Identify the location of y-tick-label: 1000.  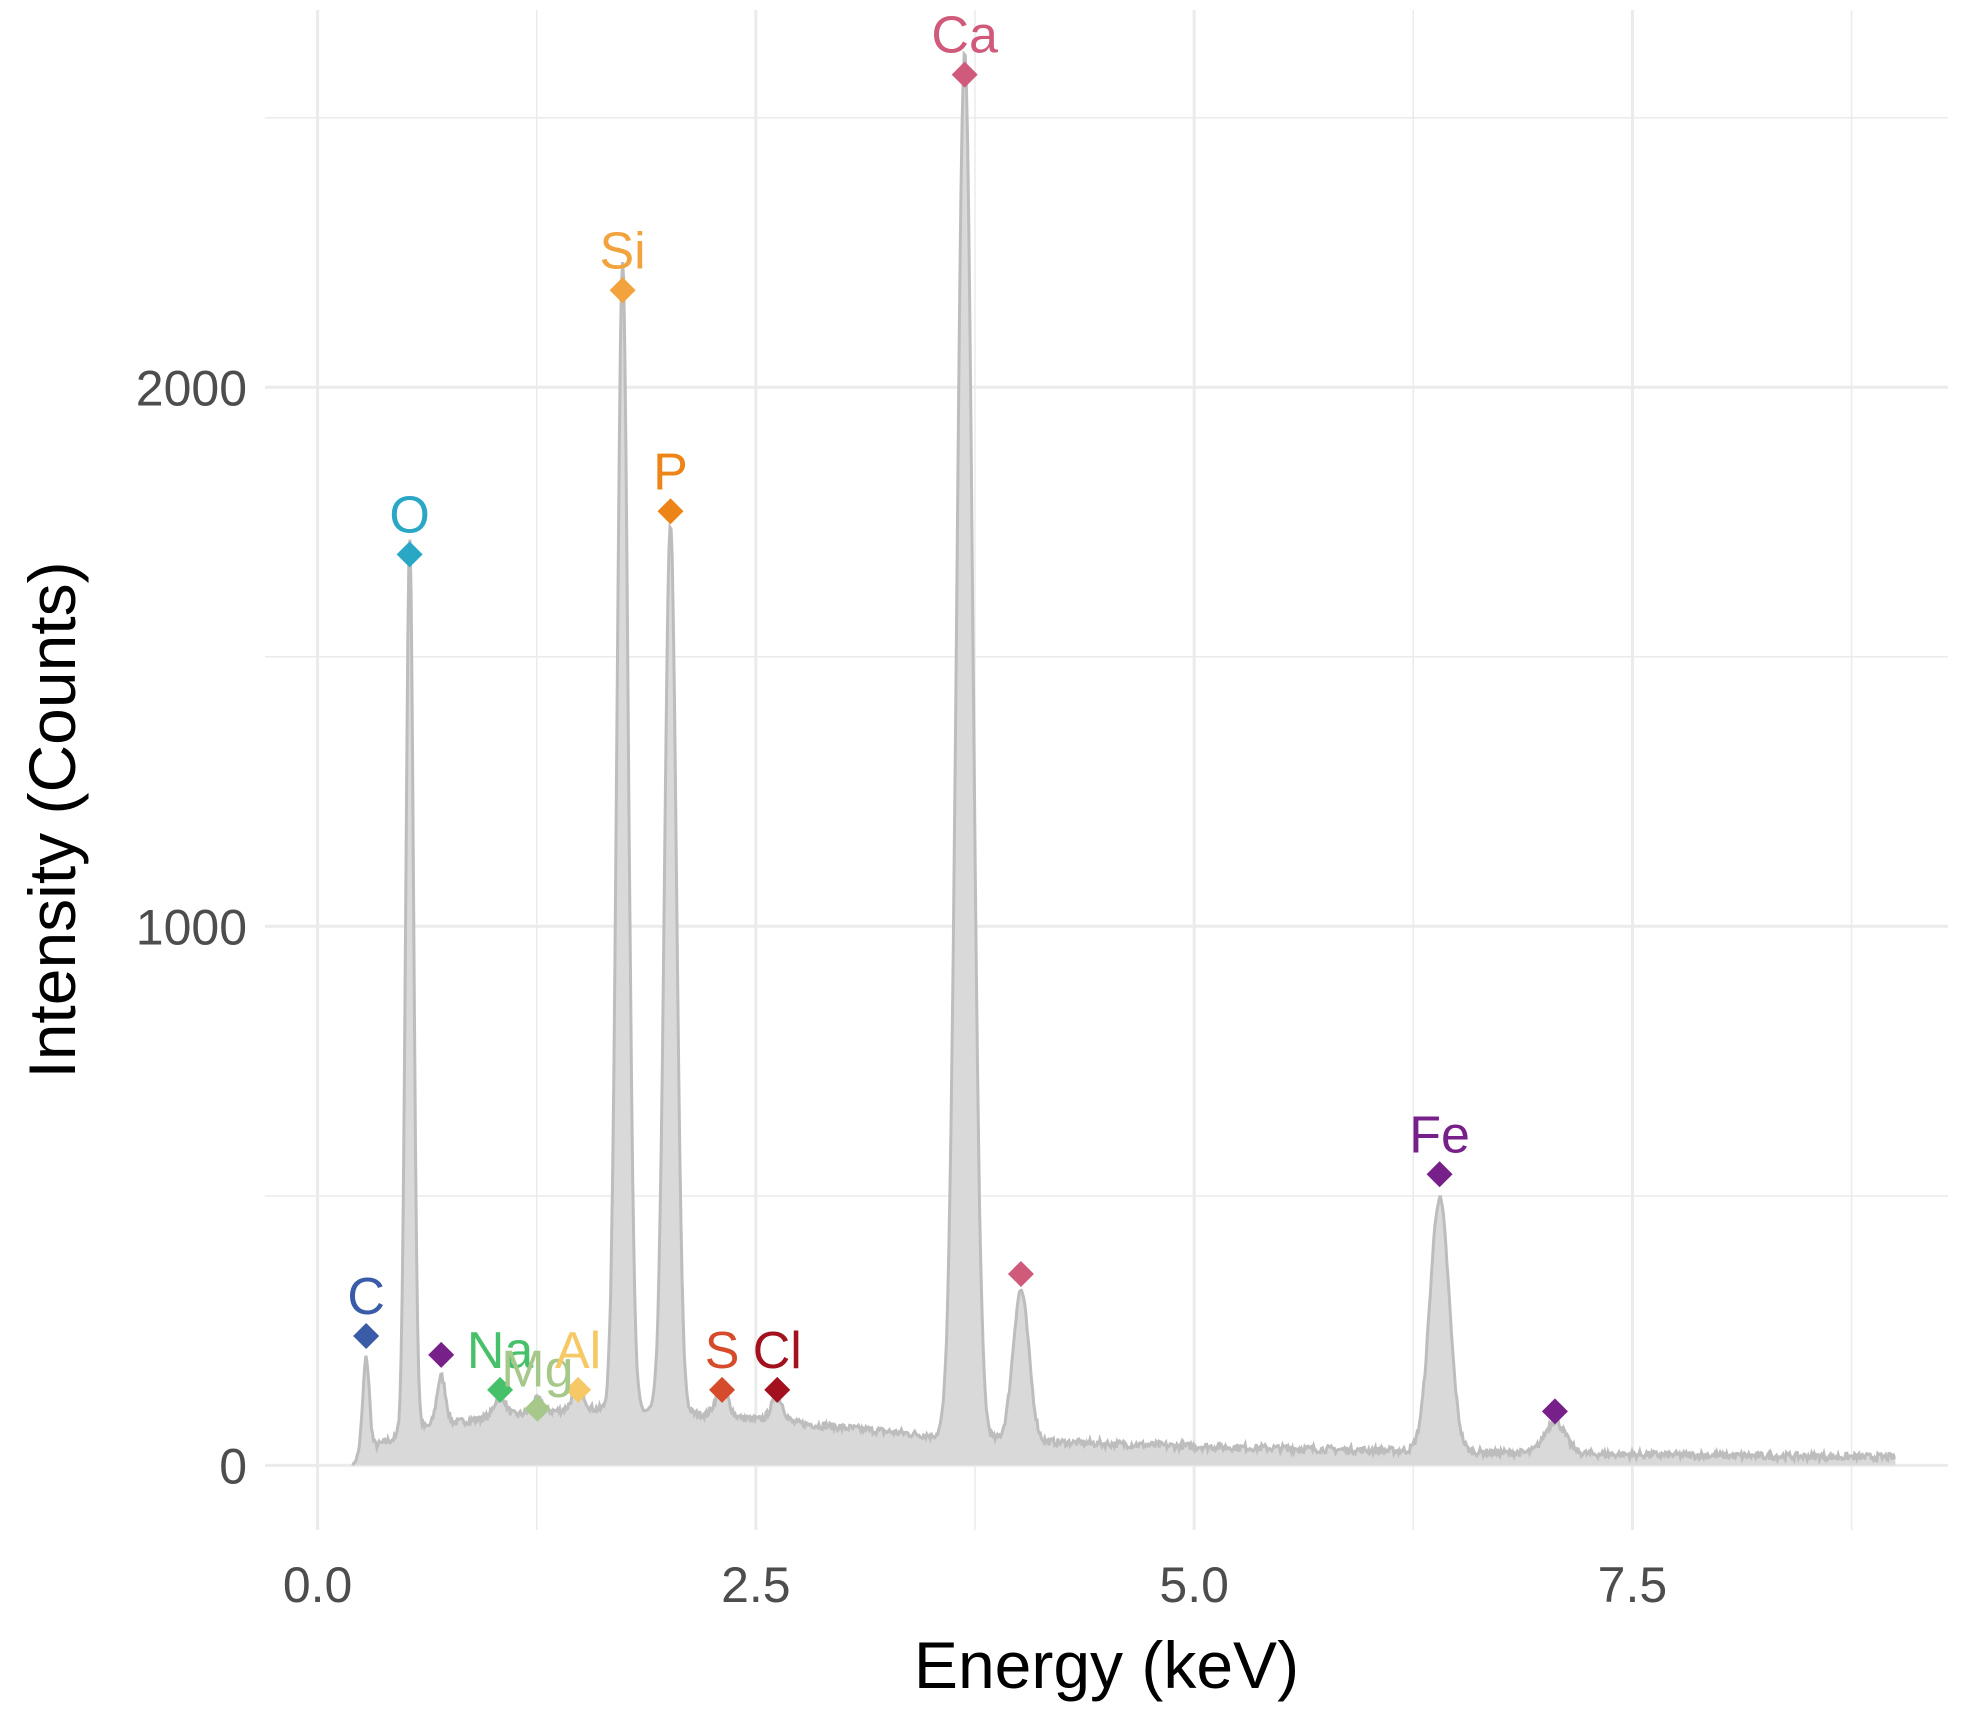
(191, 927).